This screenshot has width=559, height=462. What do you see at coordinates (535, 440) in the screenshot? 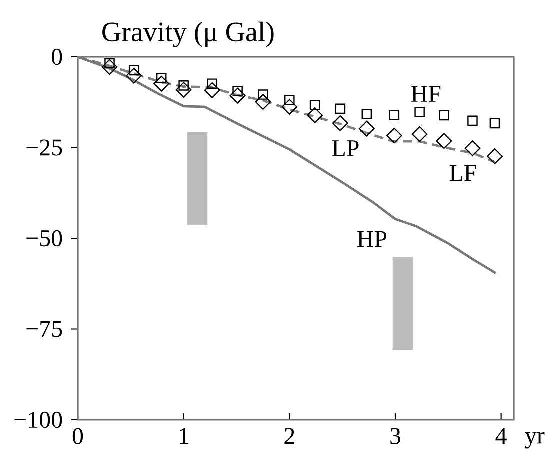
I see `x-axis-title: yr` at bounding box center [535, 440].